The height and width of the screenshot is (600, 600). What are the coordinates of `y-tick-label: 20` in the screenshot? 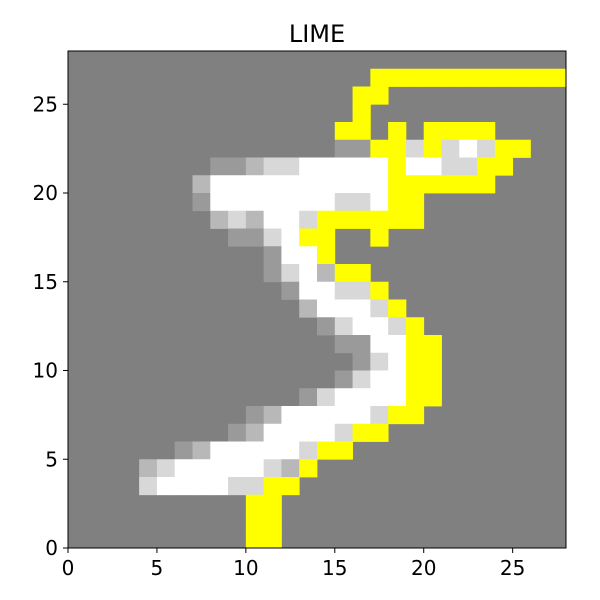 It's located at (45, 193).